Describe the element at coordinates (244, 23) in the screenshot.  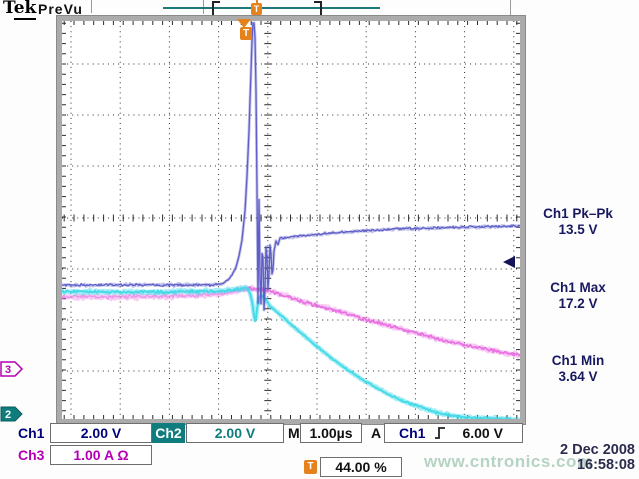
I see `trigger-position-arrow-icon` at that location.